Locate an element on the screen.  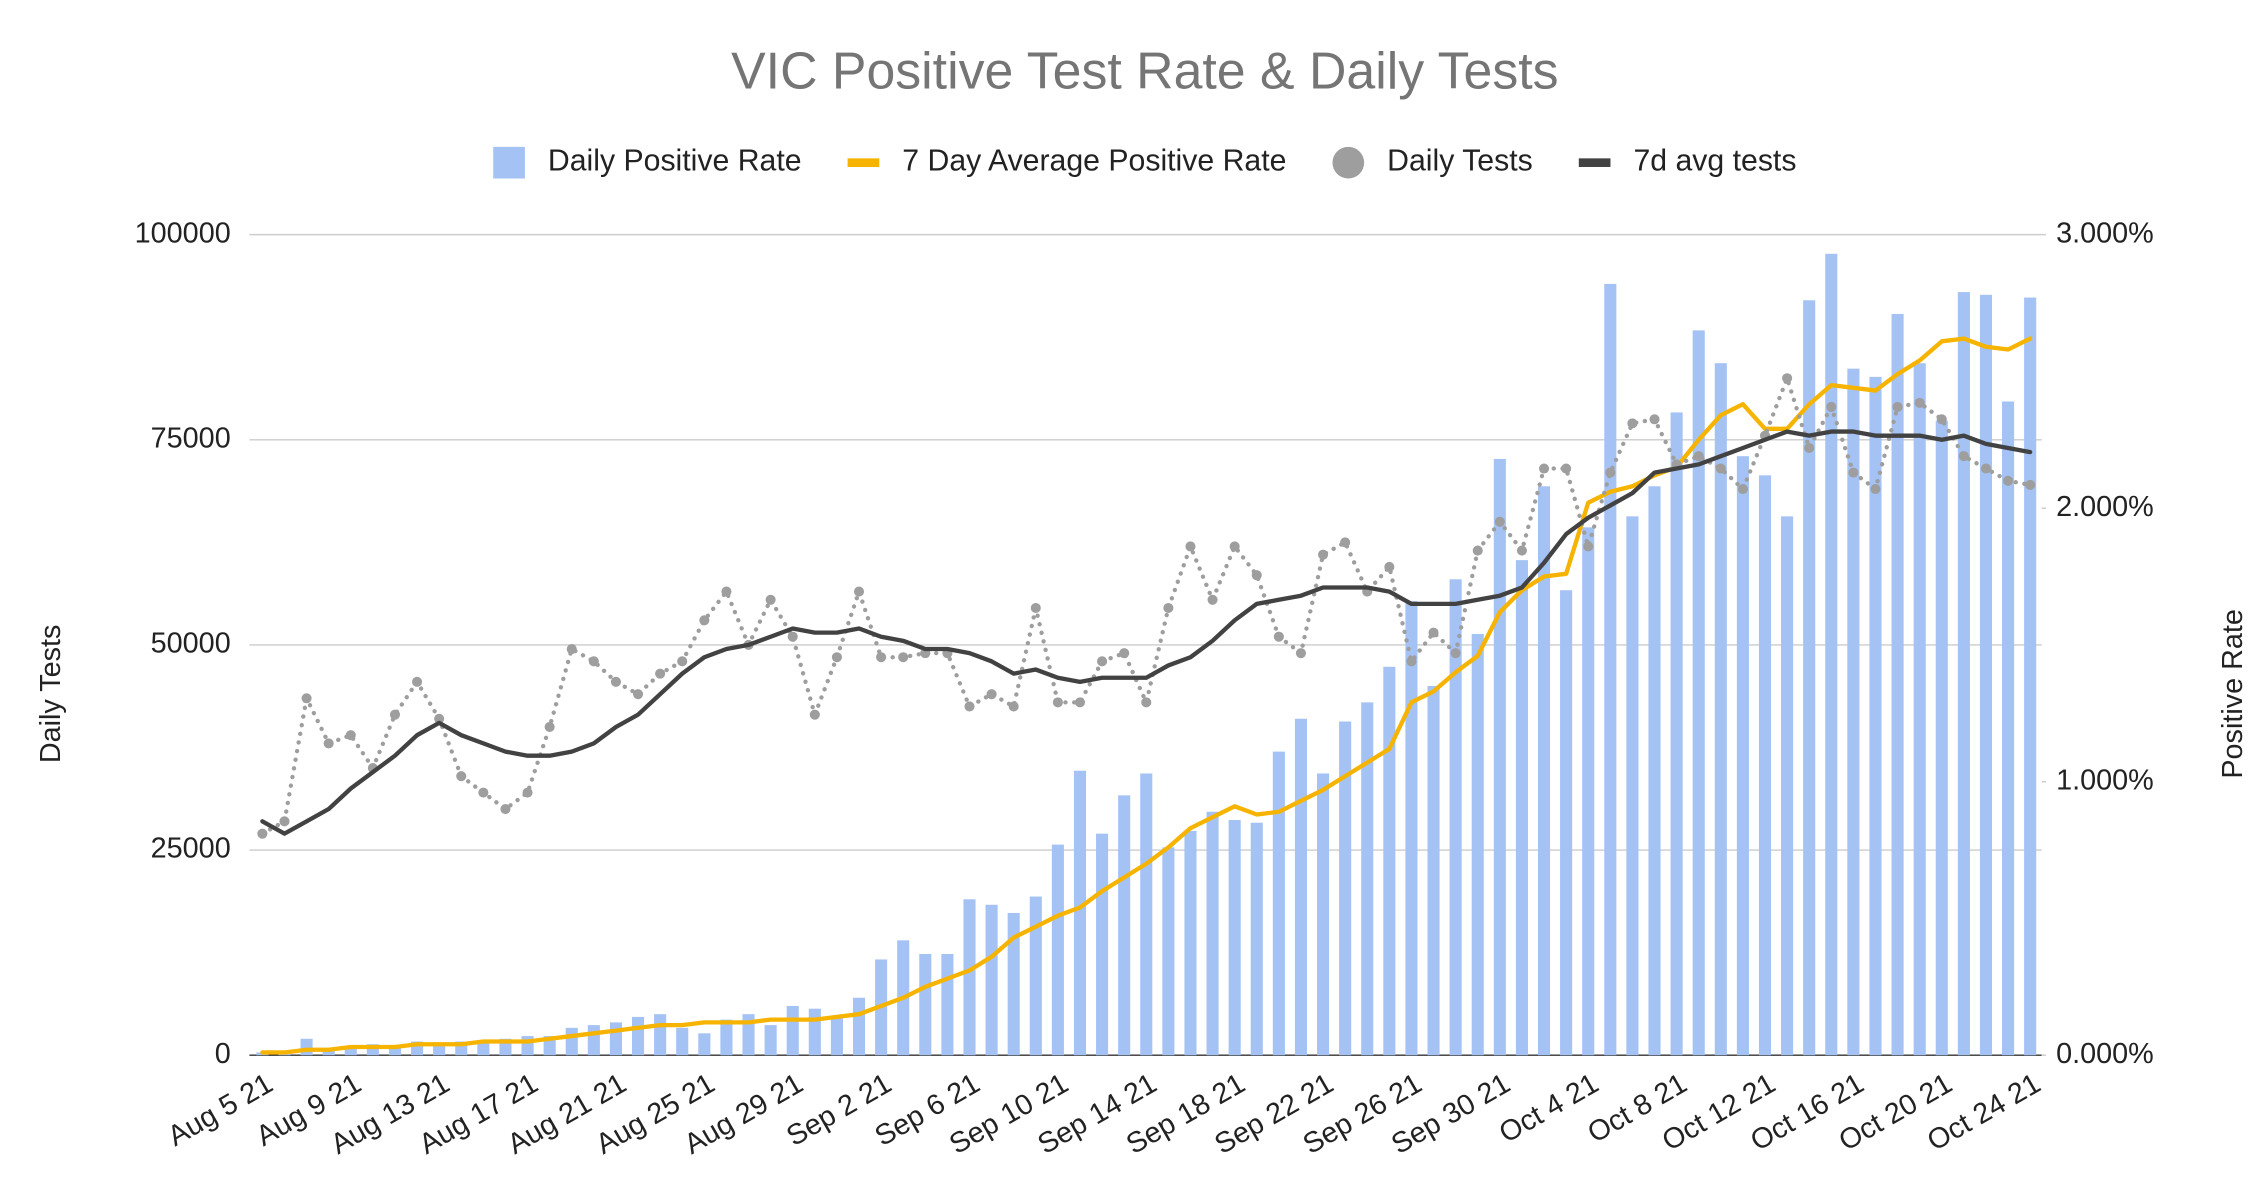
y-tick-label: 100000 is located at coordinates (183, 233).